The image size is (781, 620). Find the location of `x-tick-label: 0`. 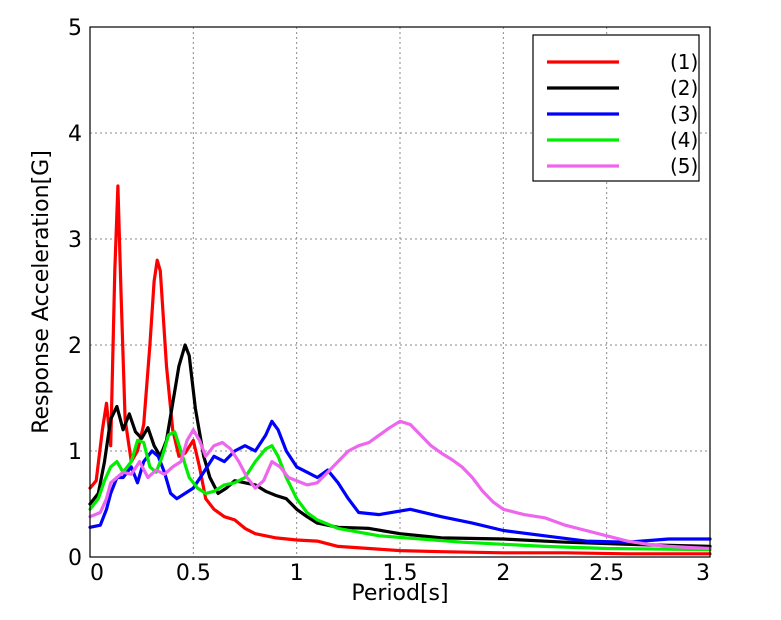

x-tick-label: 0 is located at coordinates (97, 573).